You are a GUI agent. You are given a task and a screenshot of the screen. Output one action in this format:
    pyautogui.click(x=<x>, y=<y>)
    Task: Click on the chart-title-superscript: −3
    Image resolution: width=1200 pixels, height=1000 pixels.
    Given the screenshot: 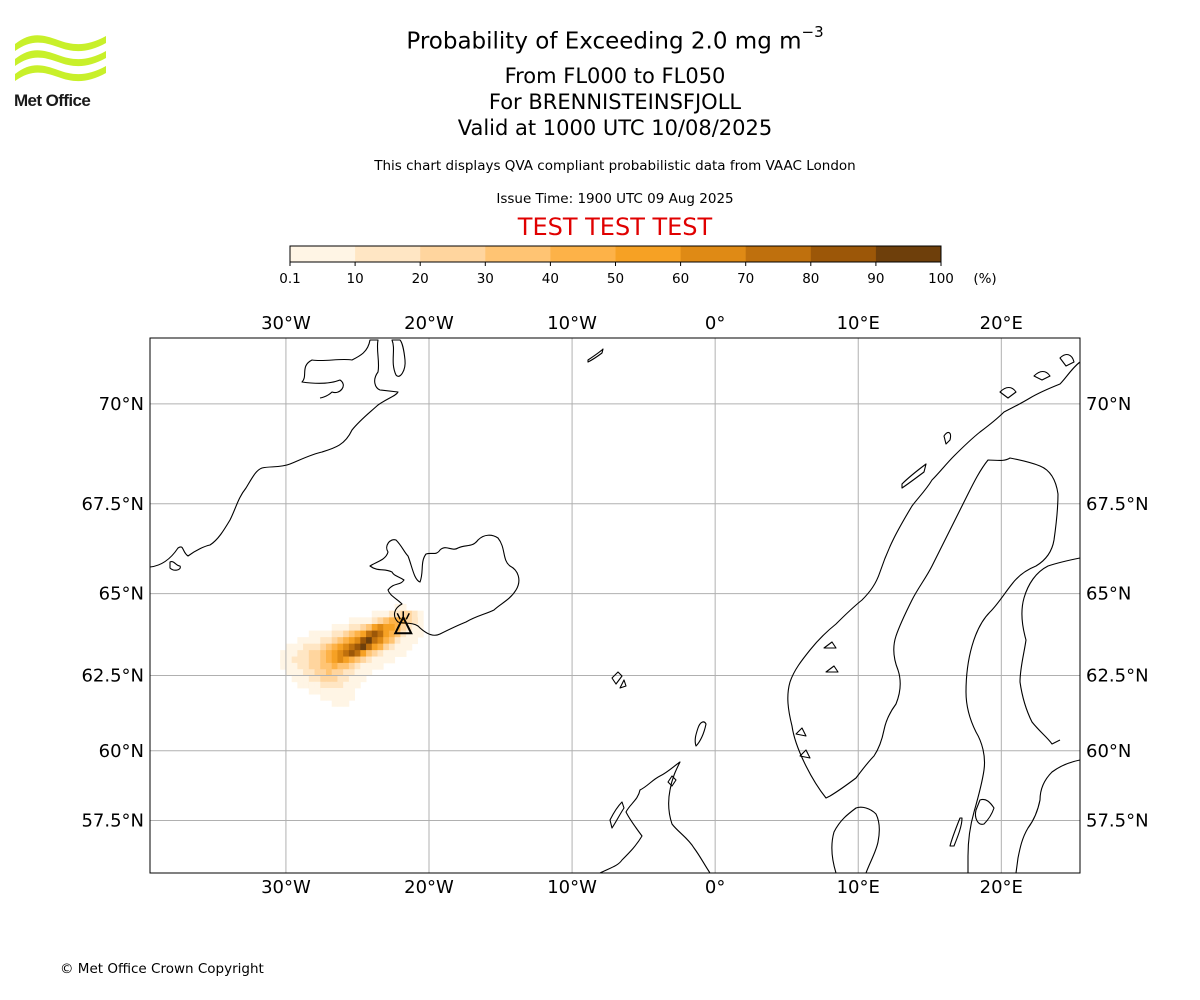 What is the action you would take?
    pyautogui.click(x=812, y=32)
    